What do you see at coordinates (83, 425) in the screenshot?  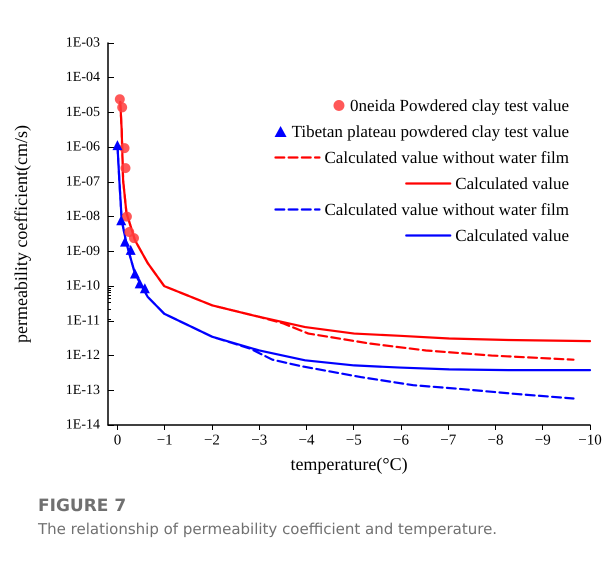 I see `y-tick-label: 1E-14` at bounding box center [83, 425].